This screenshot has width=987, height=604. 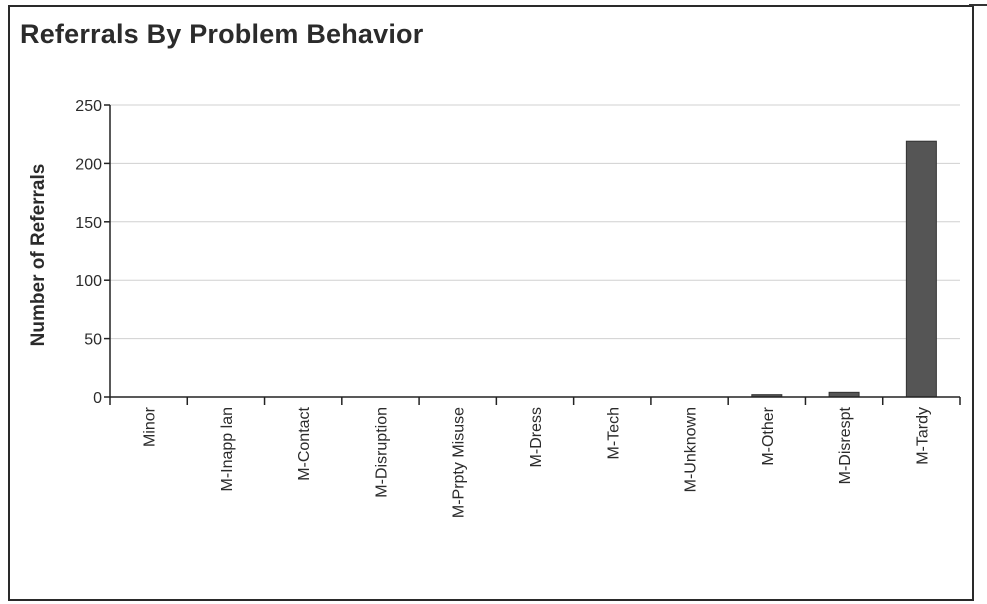 I want to click on x-tick-label: M-Other, so click(x=768, y=435).